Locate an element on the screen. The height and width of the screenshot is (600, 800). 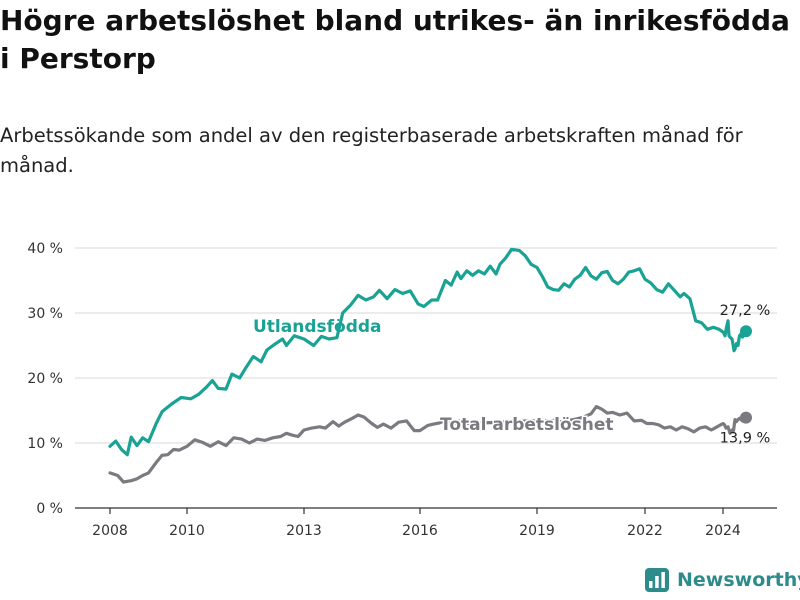
series-label-utlandsfodda: Utlandsfödda is located at coordinates (317, 327).